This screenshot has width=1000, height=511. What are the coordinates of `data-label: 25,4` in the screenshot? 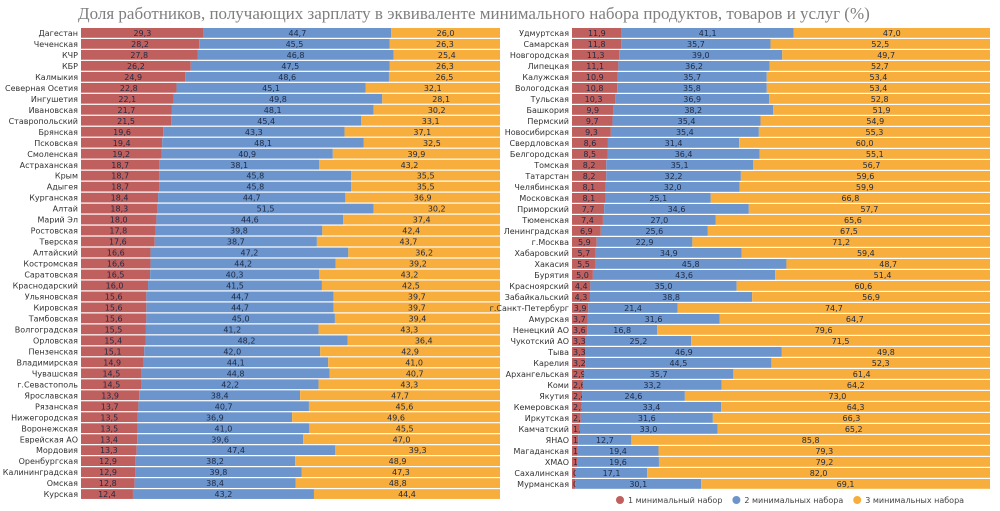 It's located at (447, 55).